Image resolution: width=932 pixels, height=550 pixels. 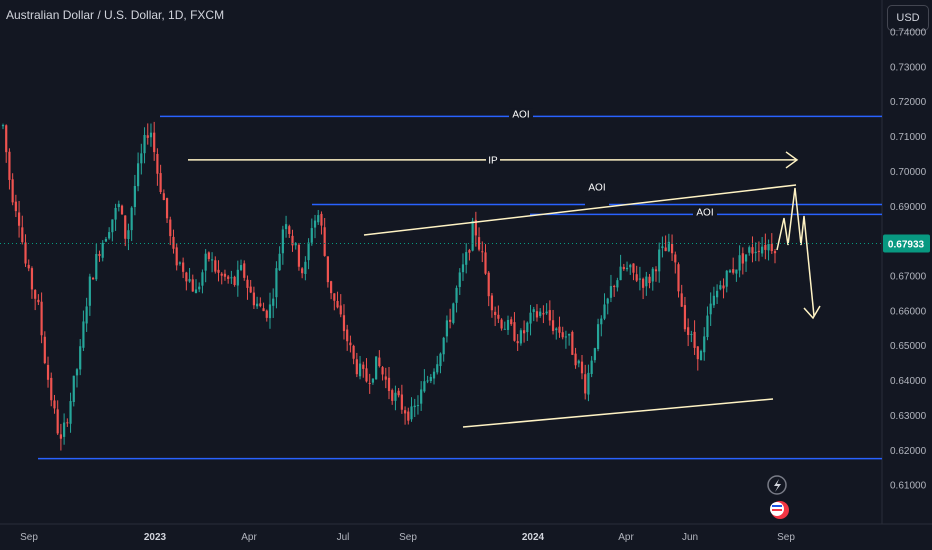 What do you see at coordinates (908, 416) in the screenshot?
I see `y-tick-label: 0.63000` at bounding box center [908, 416].